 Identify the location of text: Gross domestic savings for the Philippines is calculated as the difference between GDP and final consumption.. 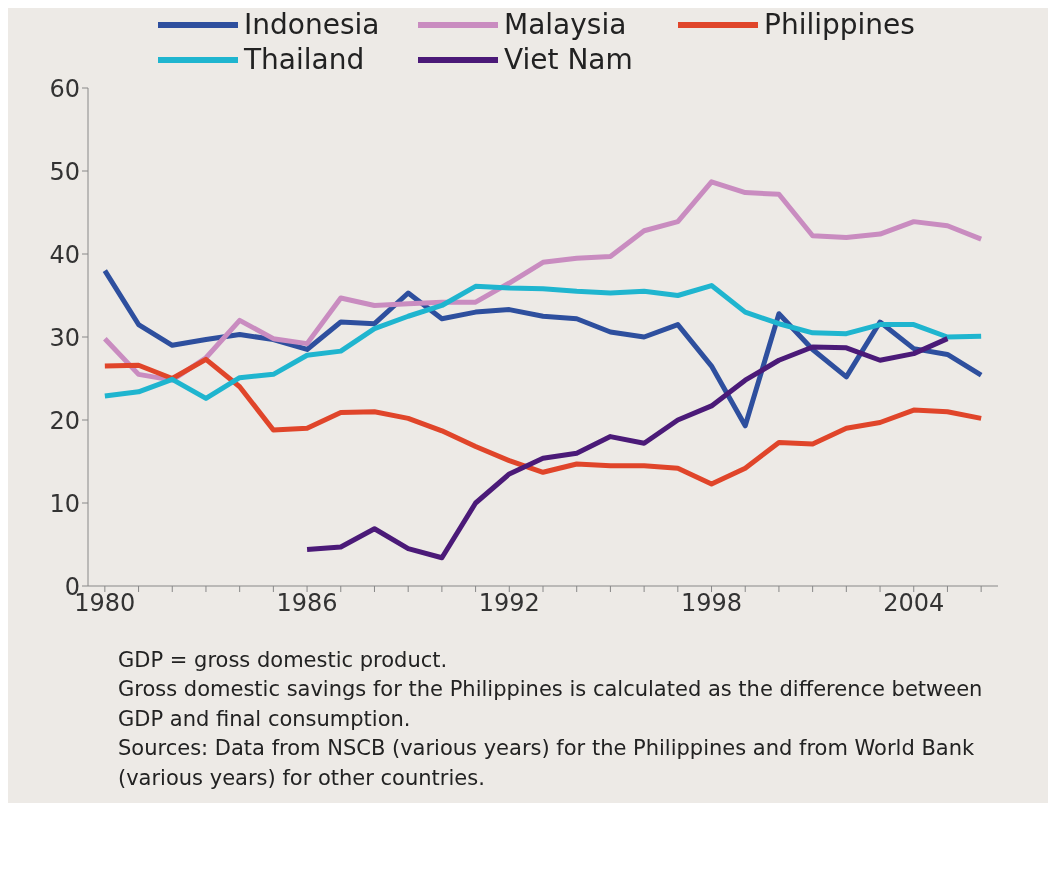
(551, 704).